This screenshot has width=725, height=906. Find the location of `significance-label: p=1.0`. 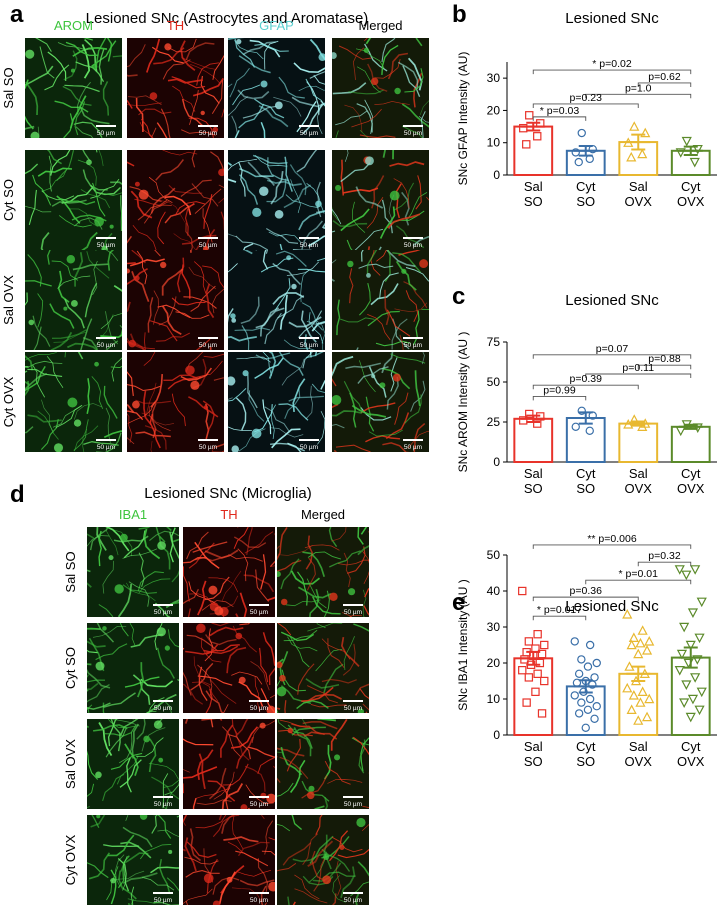

significance-label: p=1.0 is located at coordinates (638, 88).